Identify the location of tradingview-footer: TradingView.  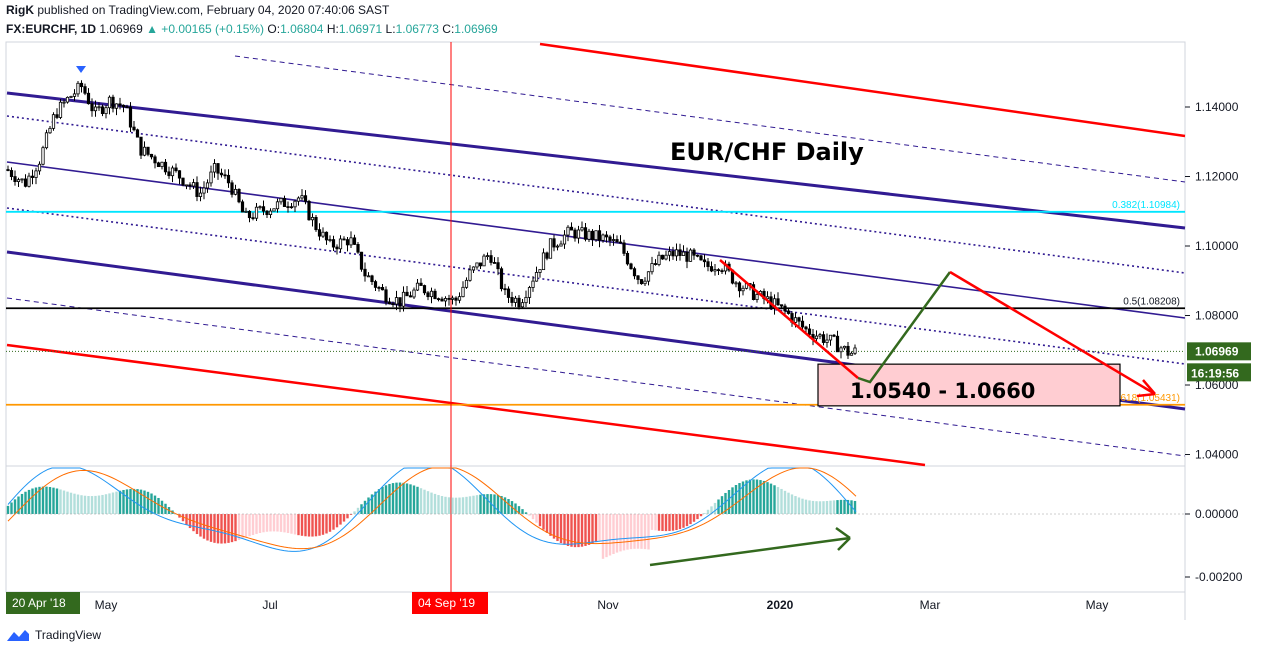
(53, 635).